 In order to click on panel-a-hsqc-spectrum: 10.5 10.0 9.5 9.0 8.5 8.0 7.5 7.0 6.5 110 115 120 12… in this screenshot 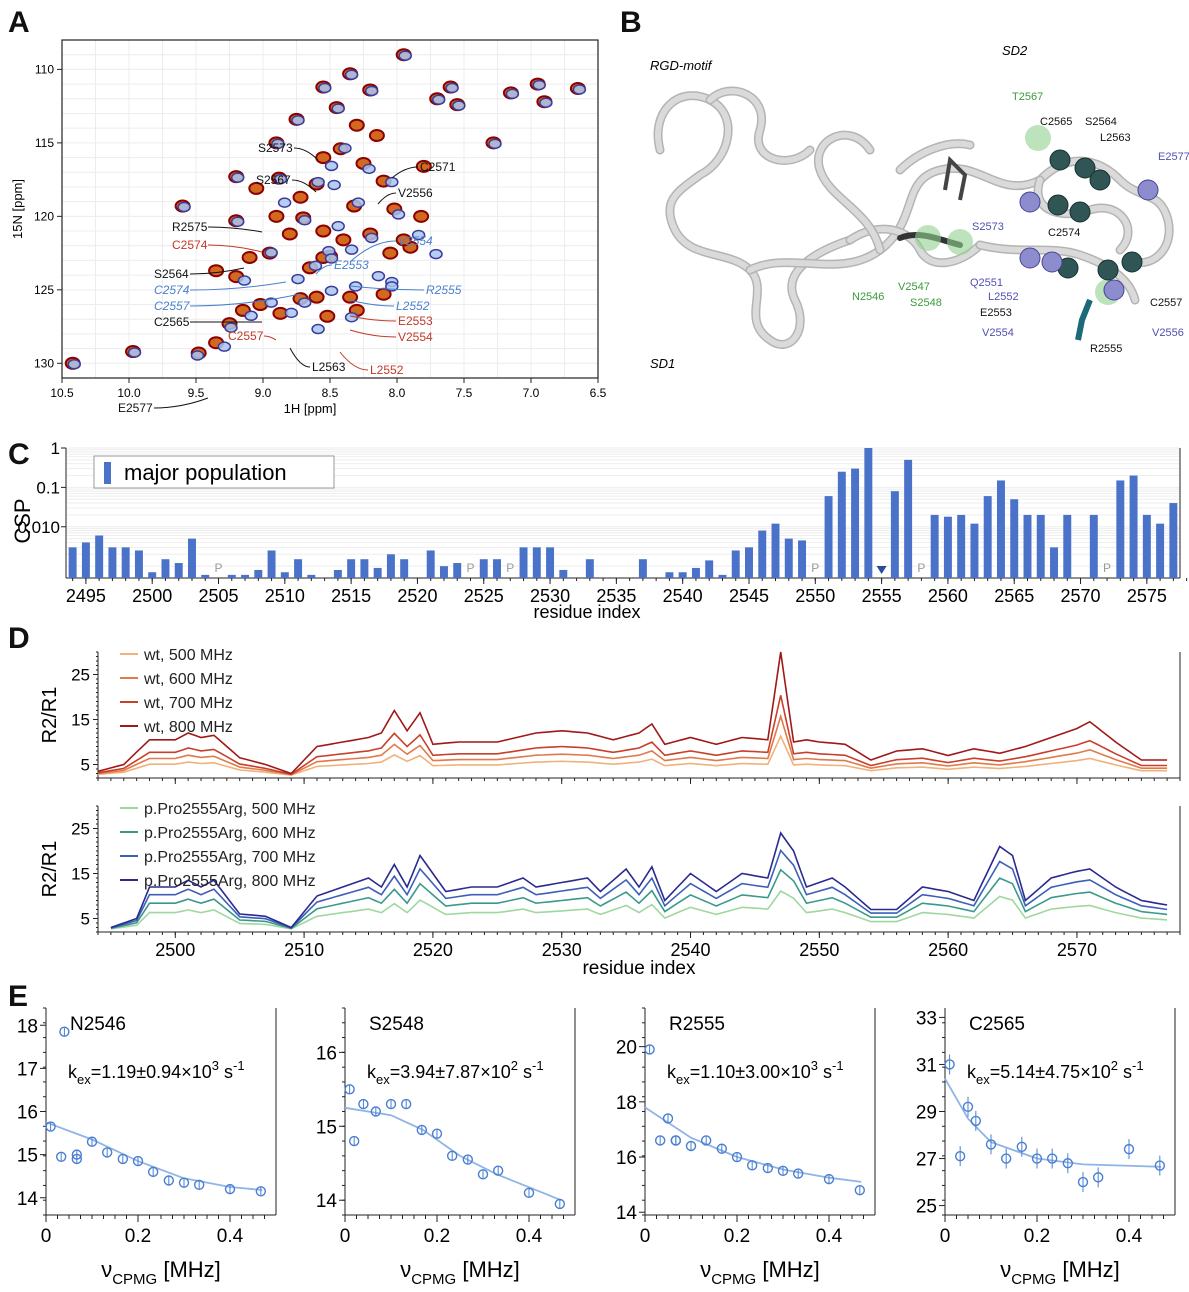, I will do `click(308, 227)`.